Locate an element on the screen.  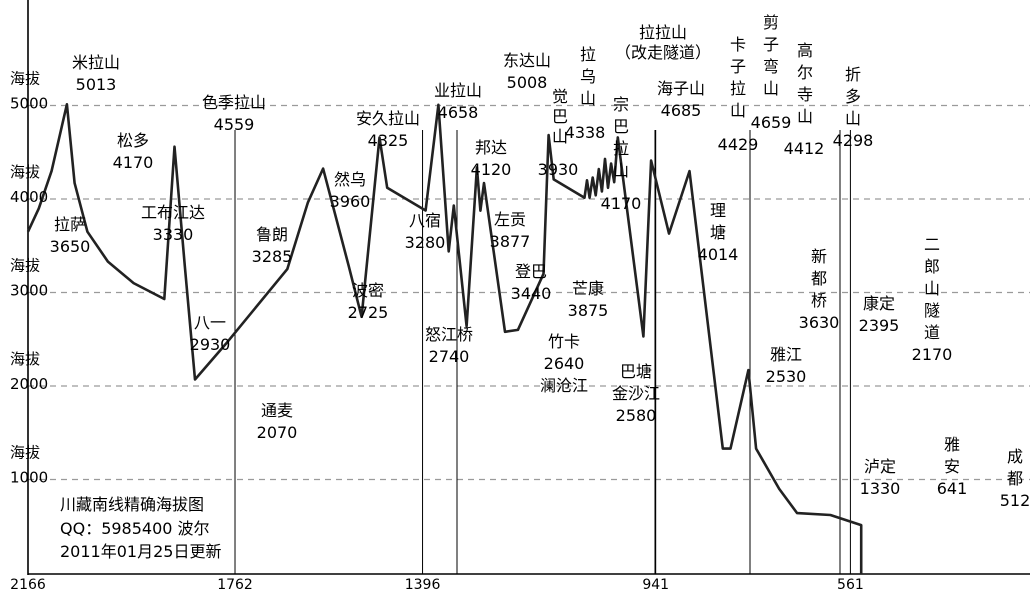
x-tick-labels: 2166 1762 1396 941 561 is located at coordinates (437, 583).